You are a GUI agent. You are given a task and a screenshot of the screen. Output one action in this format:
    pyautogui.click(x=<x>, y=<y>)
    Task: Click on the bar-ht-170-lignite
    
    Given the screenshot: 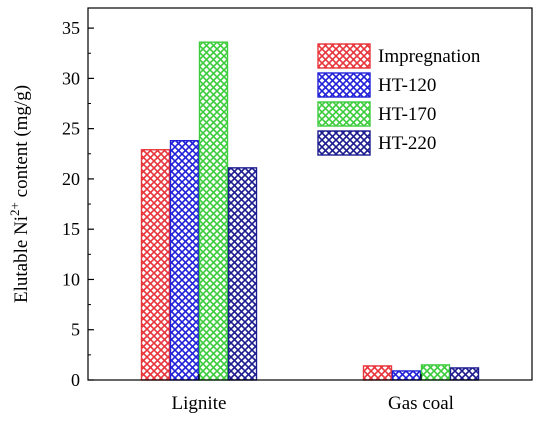 What is the action you would take?
    pyautogui.click(x=213, y=211)
    